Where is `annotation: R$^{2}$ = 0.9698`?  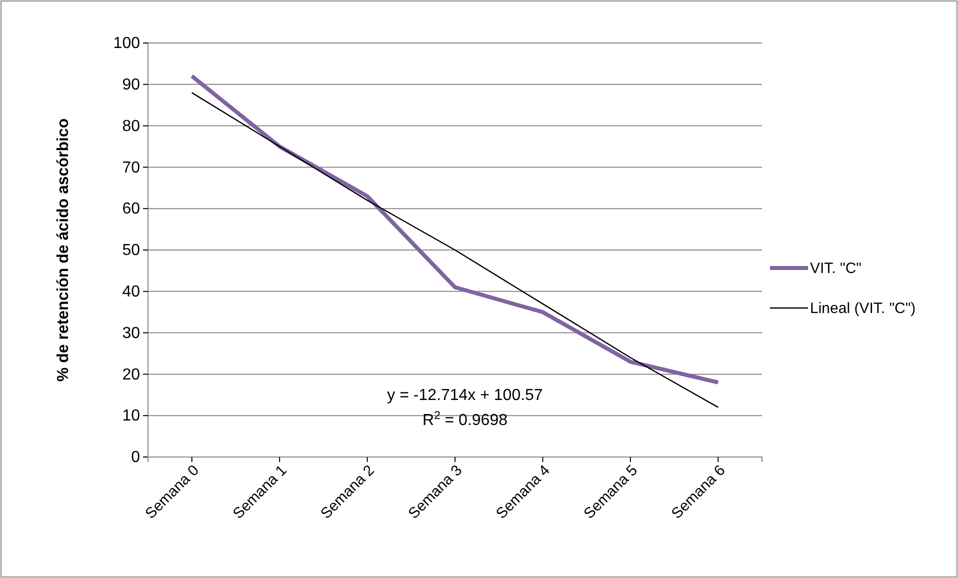
annotation: R$^{2}$ = 0.9698 is located at coordinates (465, 419).